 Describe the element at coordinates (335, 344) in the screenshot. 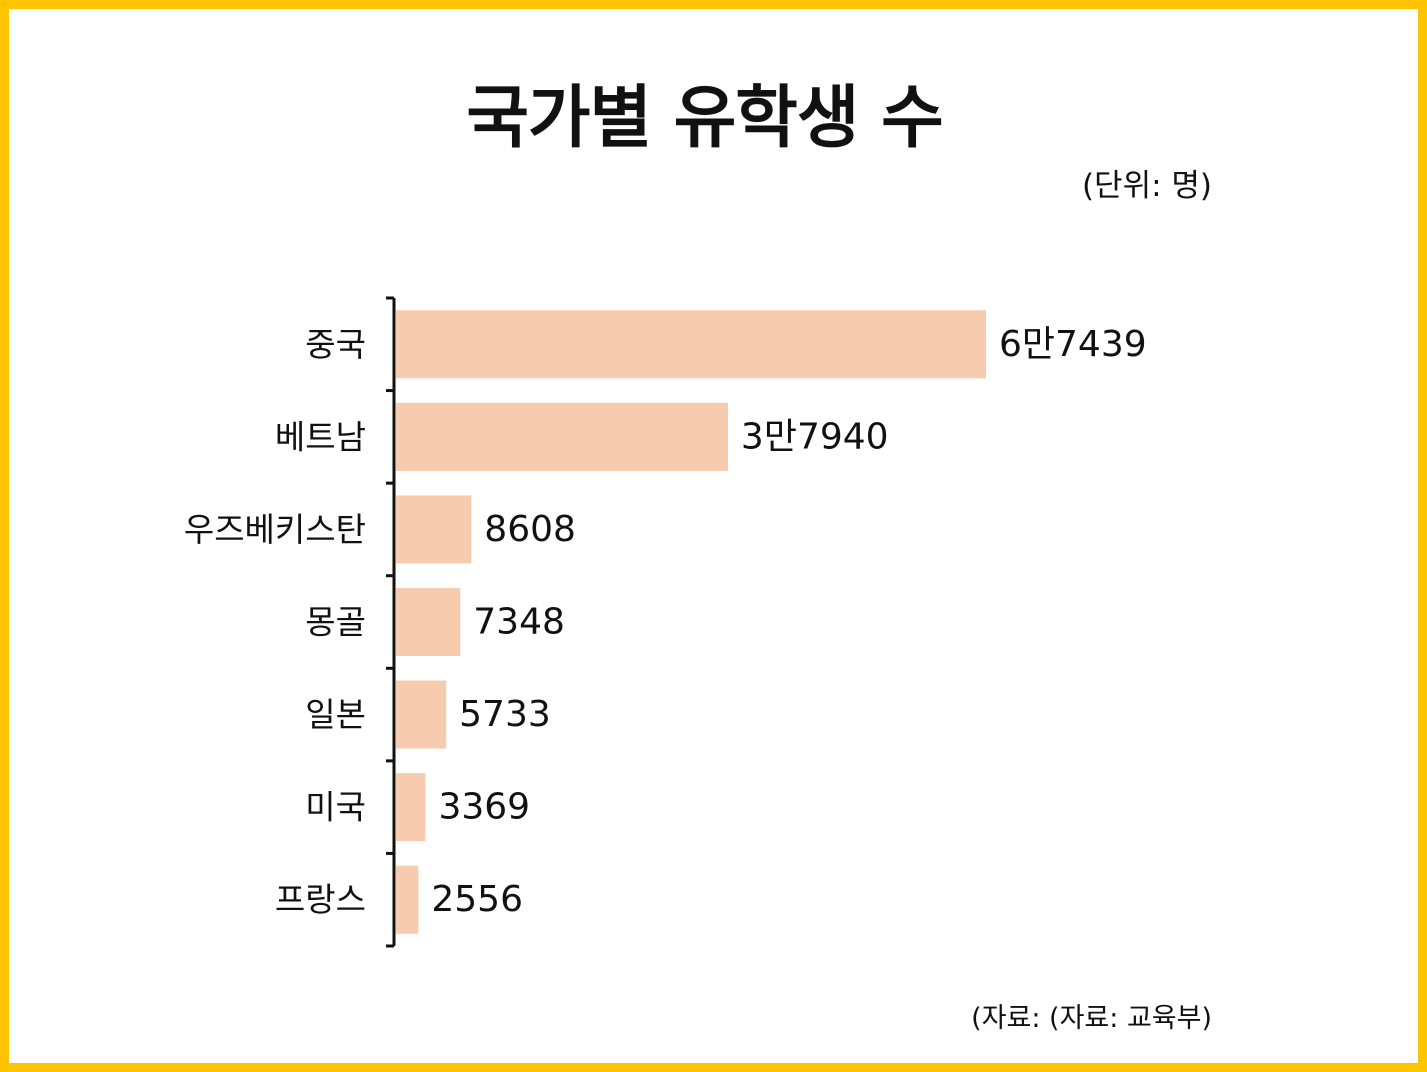

I see `category-label: 중국` at that location.